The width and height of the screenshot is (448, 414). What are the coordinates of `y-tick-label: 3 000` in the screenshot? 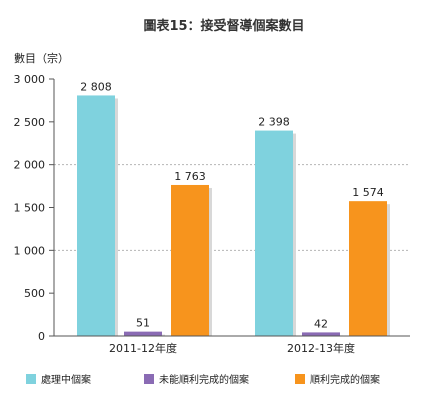 It's located at (30, 79).